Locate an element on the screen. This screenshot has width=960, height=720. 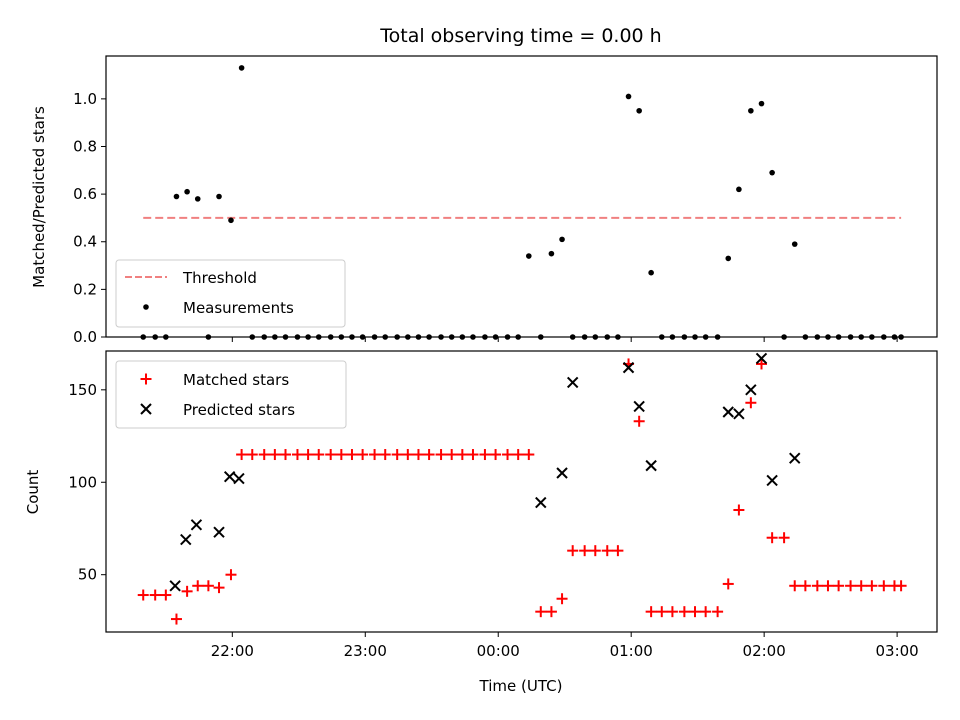
count-legend: Matched stars Predicted stars is located at coordinates (231, 394).